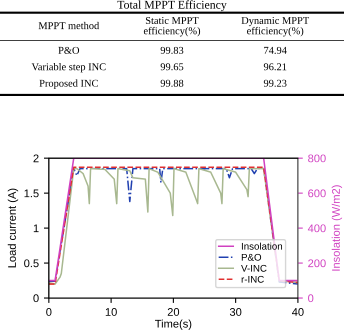 Image resolution: width=344 pixels, height=333 pixels. What do you see at coordinates (311, 298) in the screenshot?
I see `y2-tick-label: 0` at bounding box center [311, 298].